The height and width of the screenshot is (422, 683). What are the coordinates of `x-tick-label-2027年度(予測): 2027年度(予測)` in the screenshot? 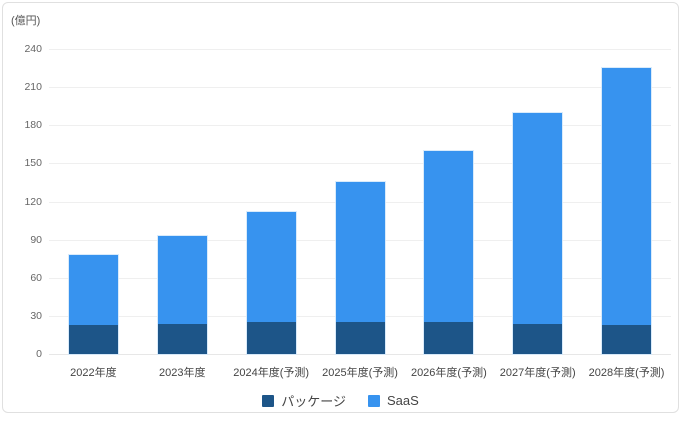 It's located at (537, 373).